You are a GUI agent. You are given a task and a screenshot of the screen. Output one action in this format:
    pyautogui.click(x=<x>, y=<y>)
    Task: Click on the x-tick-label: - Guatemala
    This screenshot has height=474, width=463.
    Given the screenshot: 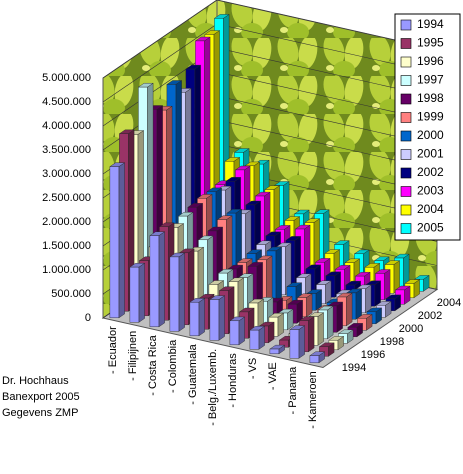 What is the action you would take?
    pyautogui.click(x=193, y=373)
    